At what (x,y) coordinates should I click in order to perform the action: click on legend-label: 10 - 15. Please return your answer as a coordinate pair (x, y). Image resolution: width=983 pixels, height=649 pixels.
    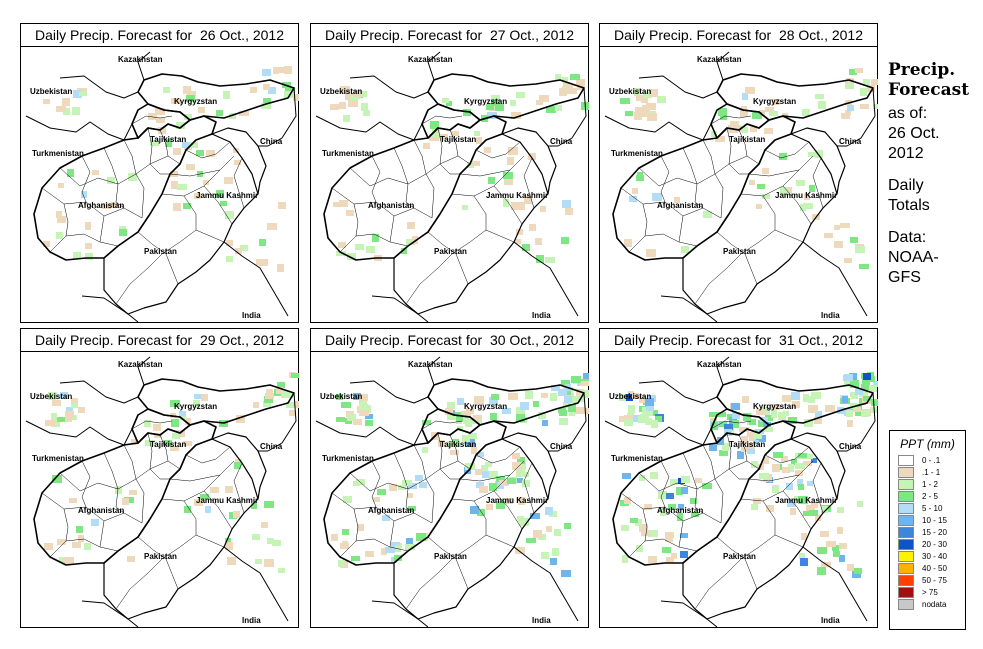
    Looking at the image, I should click on (934, 520).